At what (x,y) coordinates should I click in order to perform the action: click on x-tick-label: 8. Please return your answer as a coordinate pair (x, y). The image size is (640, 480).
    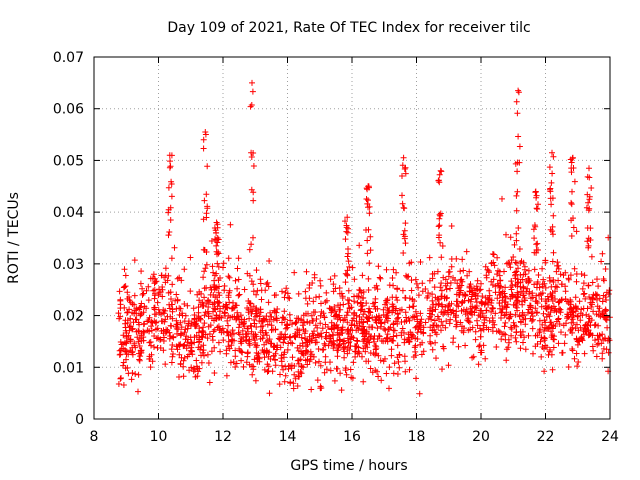
    Looking at the image, I should click on (94, 437).